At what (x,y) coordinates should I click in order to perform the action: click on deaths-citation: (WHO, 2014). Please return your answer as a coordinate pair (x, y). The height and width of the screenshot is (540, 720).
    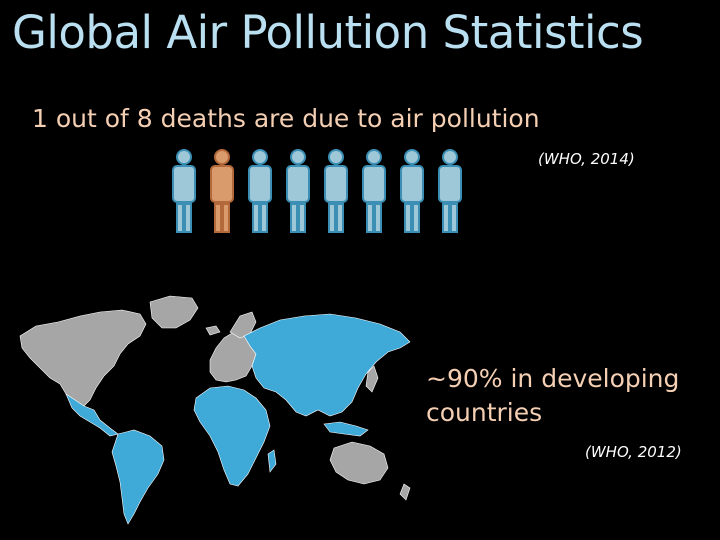
    Looking at the image, I should click on (586, 159).